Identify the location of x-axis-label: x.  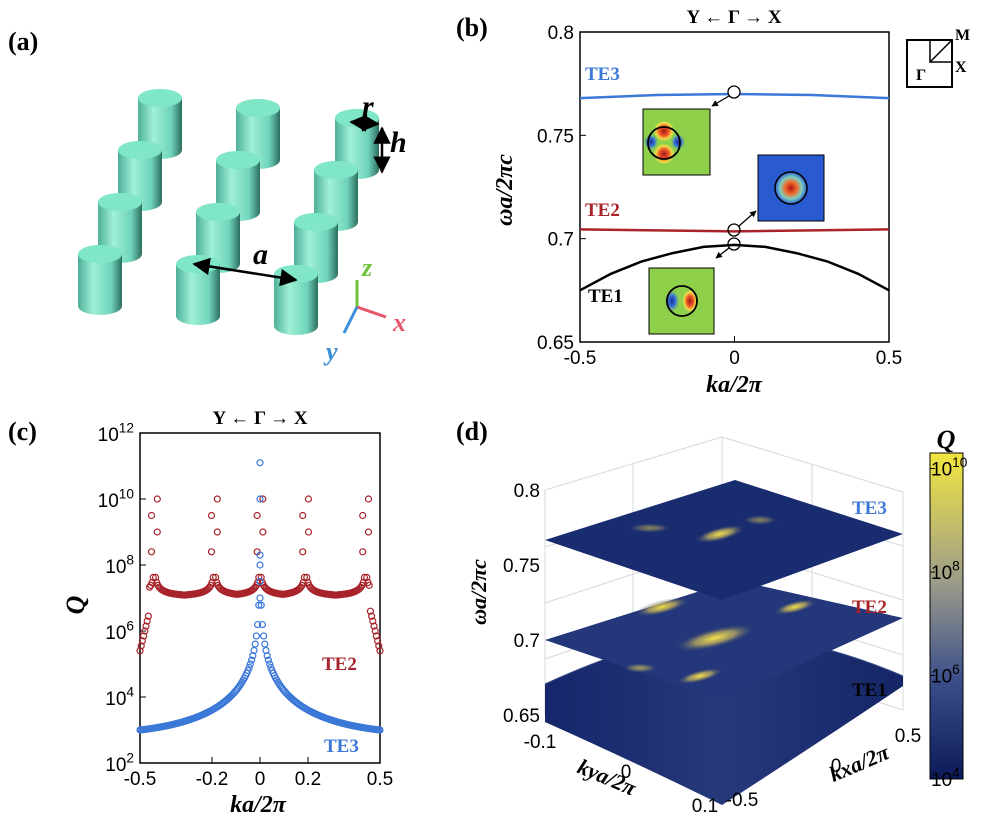
(399, 322).